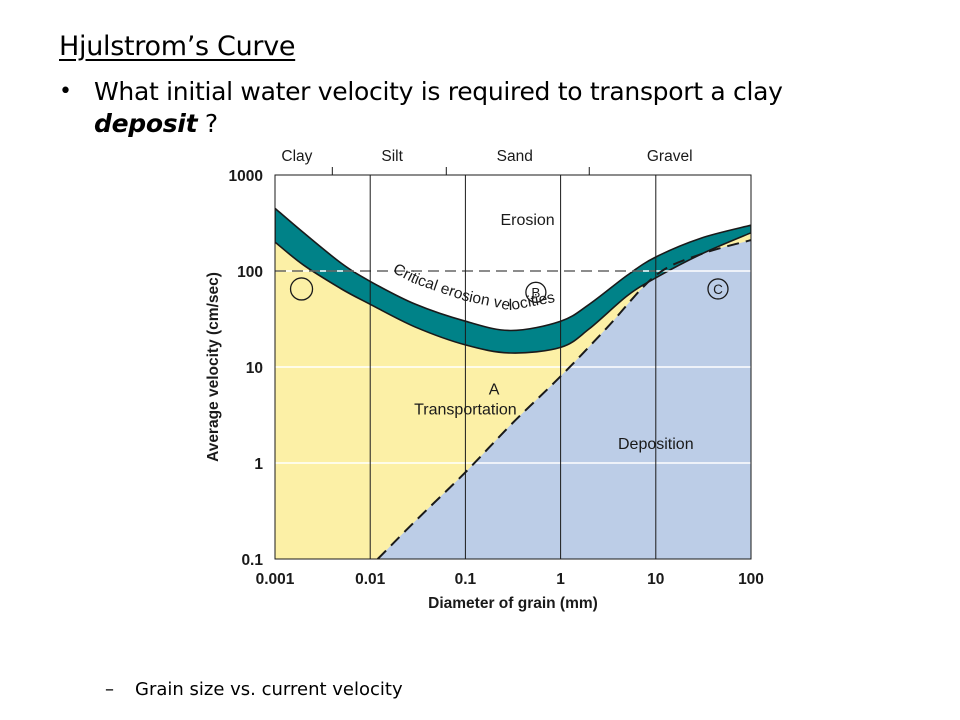  What do you see at coordinates (246, 176) in the screenshot?
I see `y-tick-label: 1000` at bounding box center [246, 176].